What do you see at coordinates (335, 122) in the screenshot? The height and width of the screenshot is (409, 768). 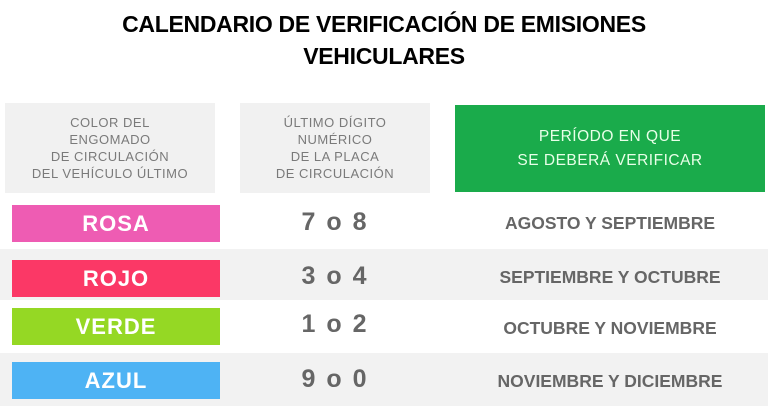 I see `header-digit-line: ÚLTIMO DÍGITO` at bounding box center [335, 122].